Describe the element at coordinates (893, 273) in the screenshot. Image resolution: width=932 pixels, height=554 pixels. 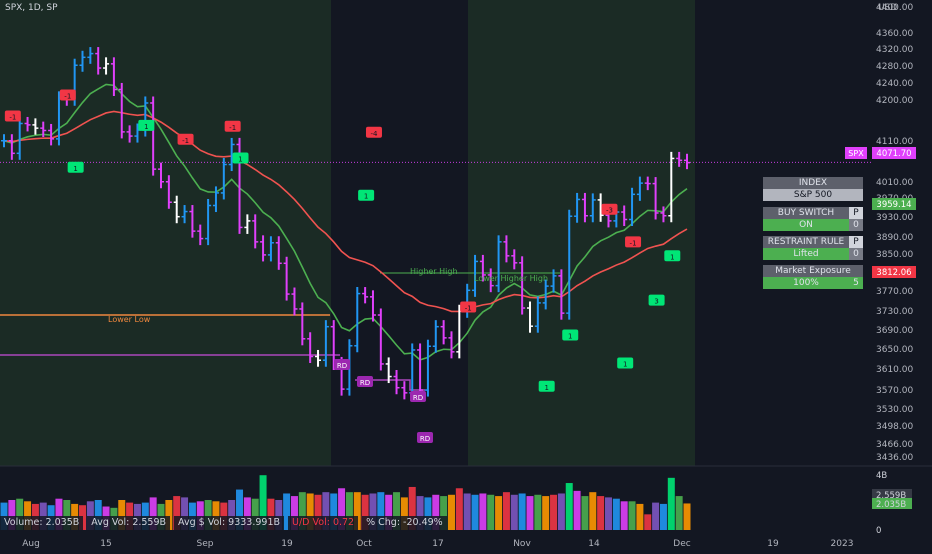
I see `price-badge-value: 3812.06` at that location.